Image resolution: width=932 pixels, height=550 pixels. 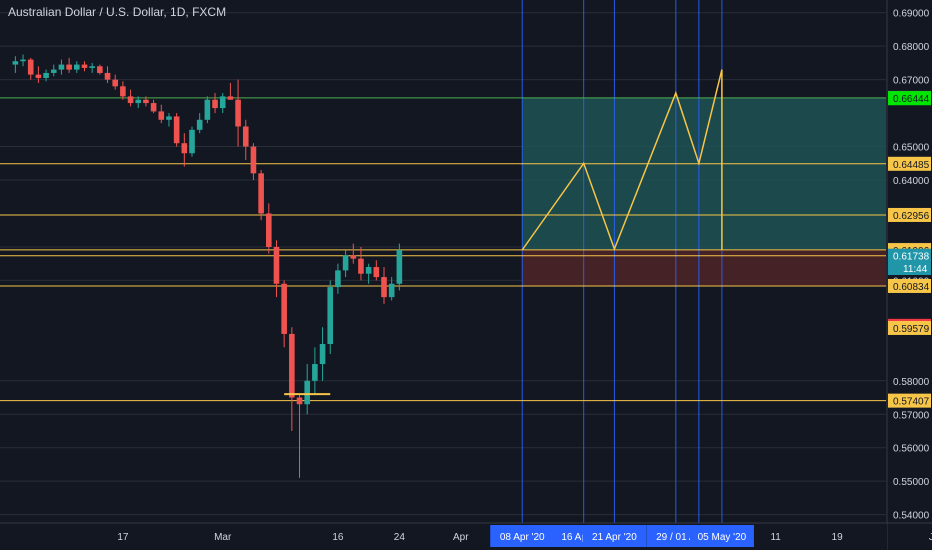 I want to click on price-label: 0.61738, so click(x=911, y=257).